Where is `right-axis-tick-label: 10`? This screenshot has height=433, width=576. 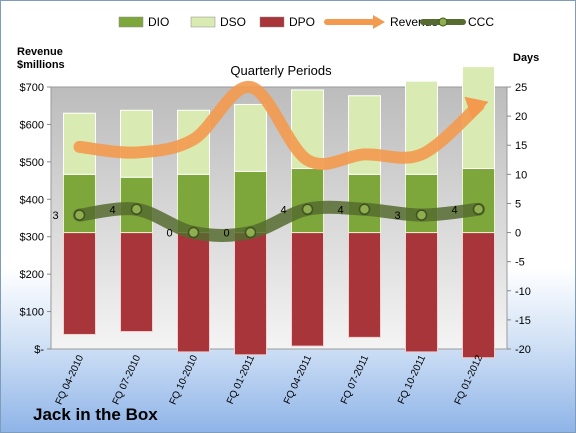 right-axis-tick-label: 10 is located at coordinates (521, 175).